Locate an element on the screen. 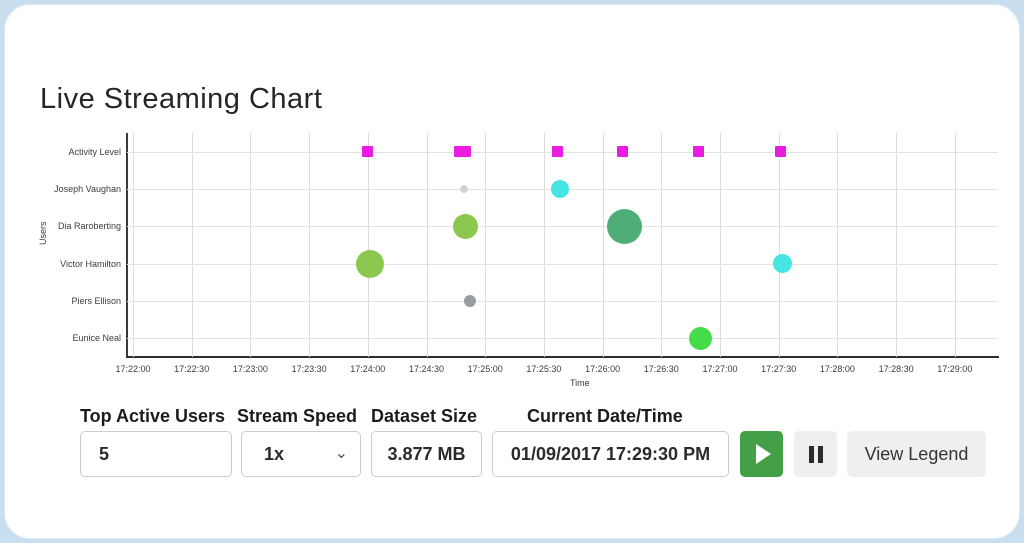 The height and width of the screenshot is (543, 1024). x-axis-title: Time is located at coordinates (580, 383).